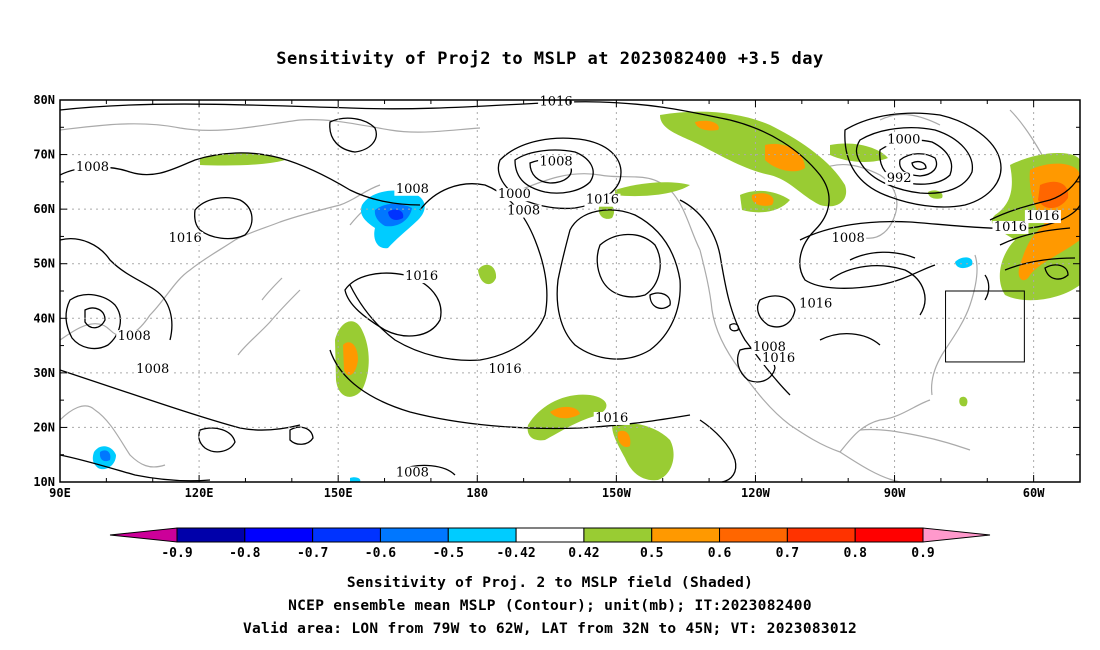 The image size is (1100, 650). I want to click on colorbar-label: -0.8, so click(244, 553).